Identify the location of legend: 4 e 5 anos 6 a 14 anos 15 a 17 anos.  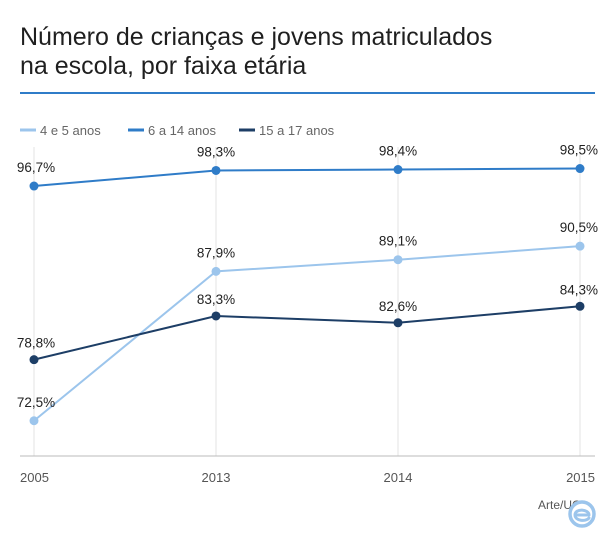
(177, 130).